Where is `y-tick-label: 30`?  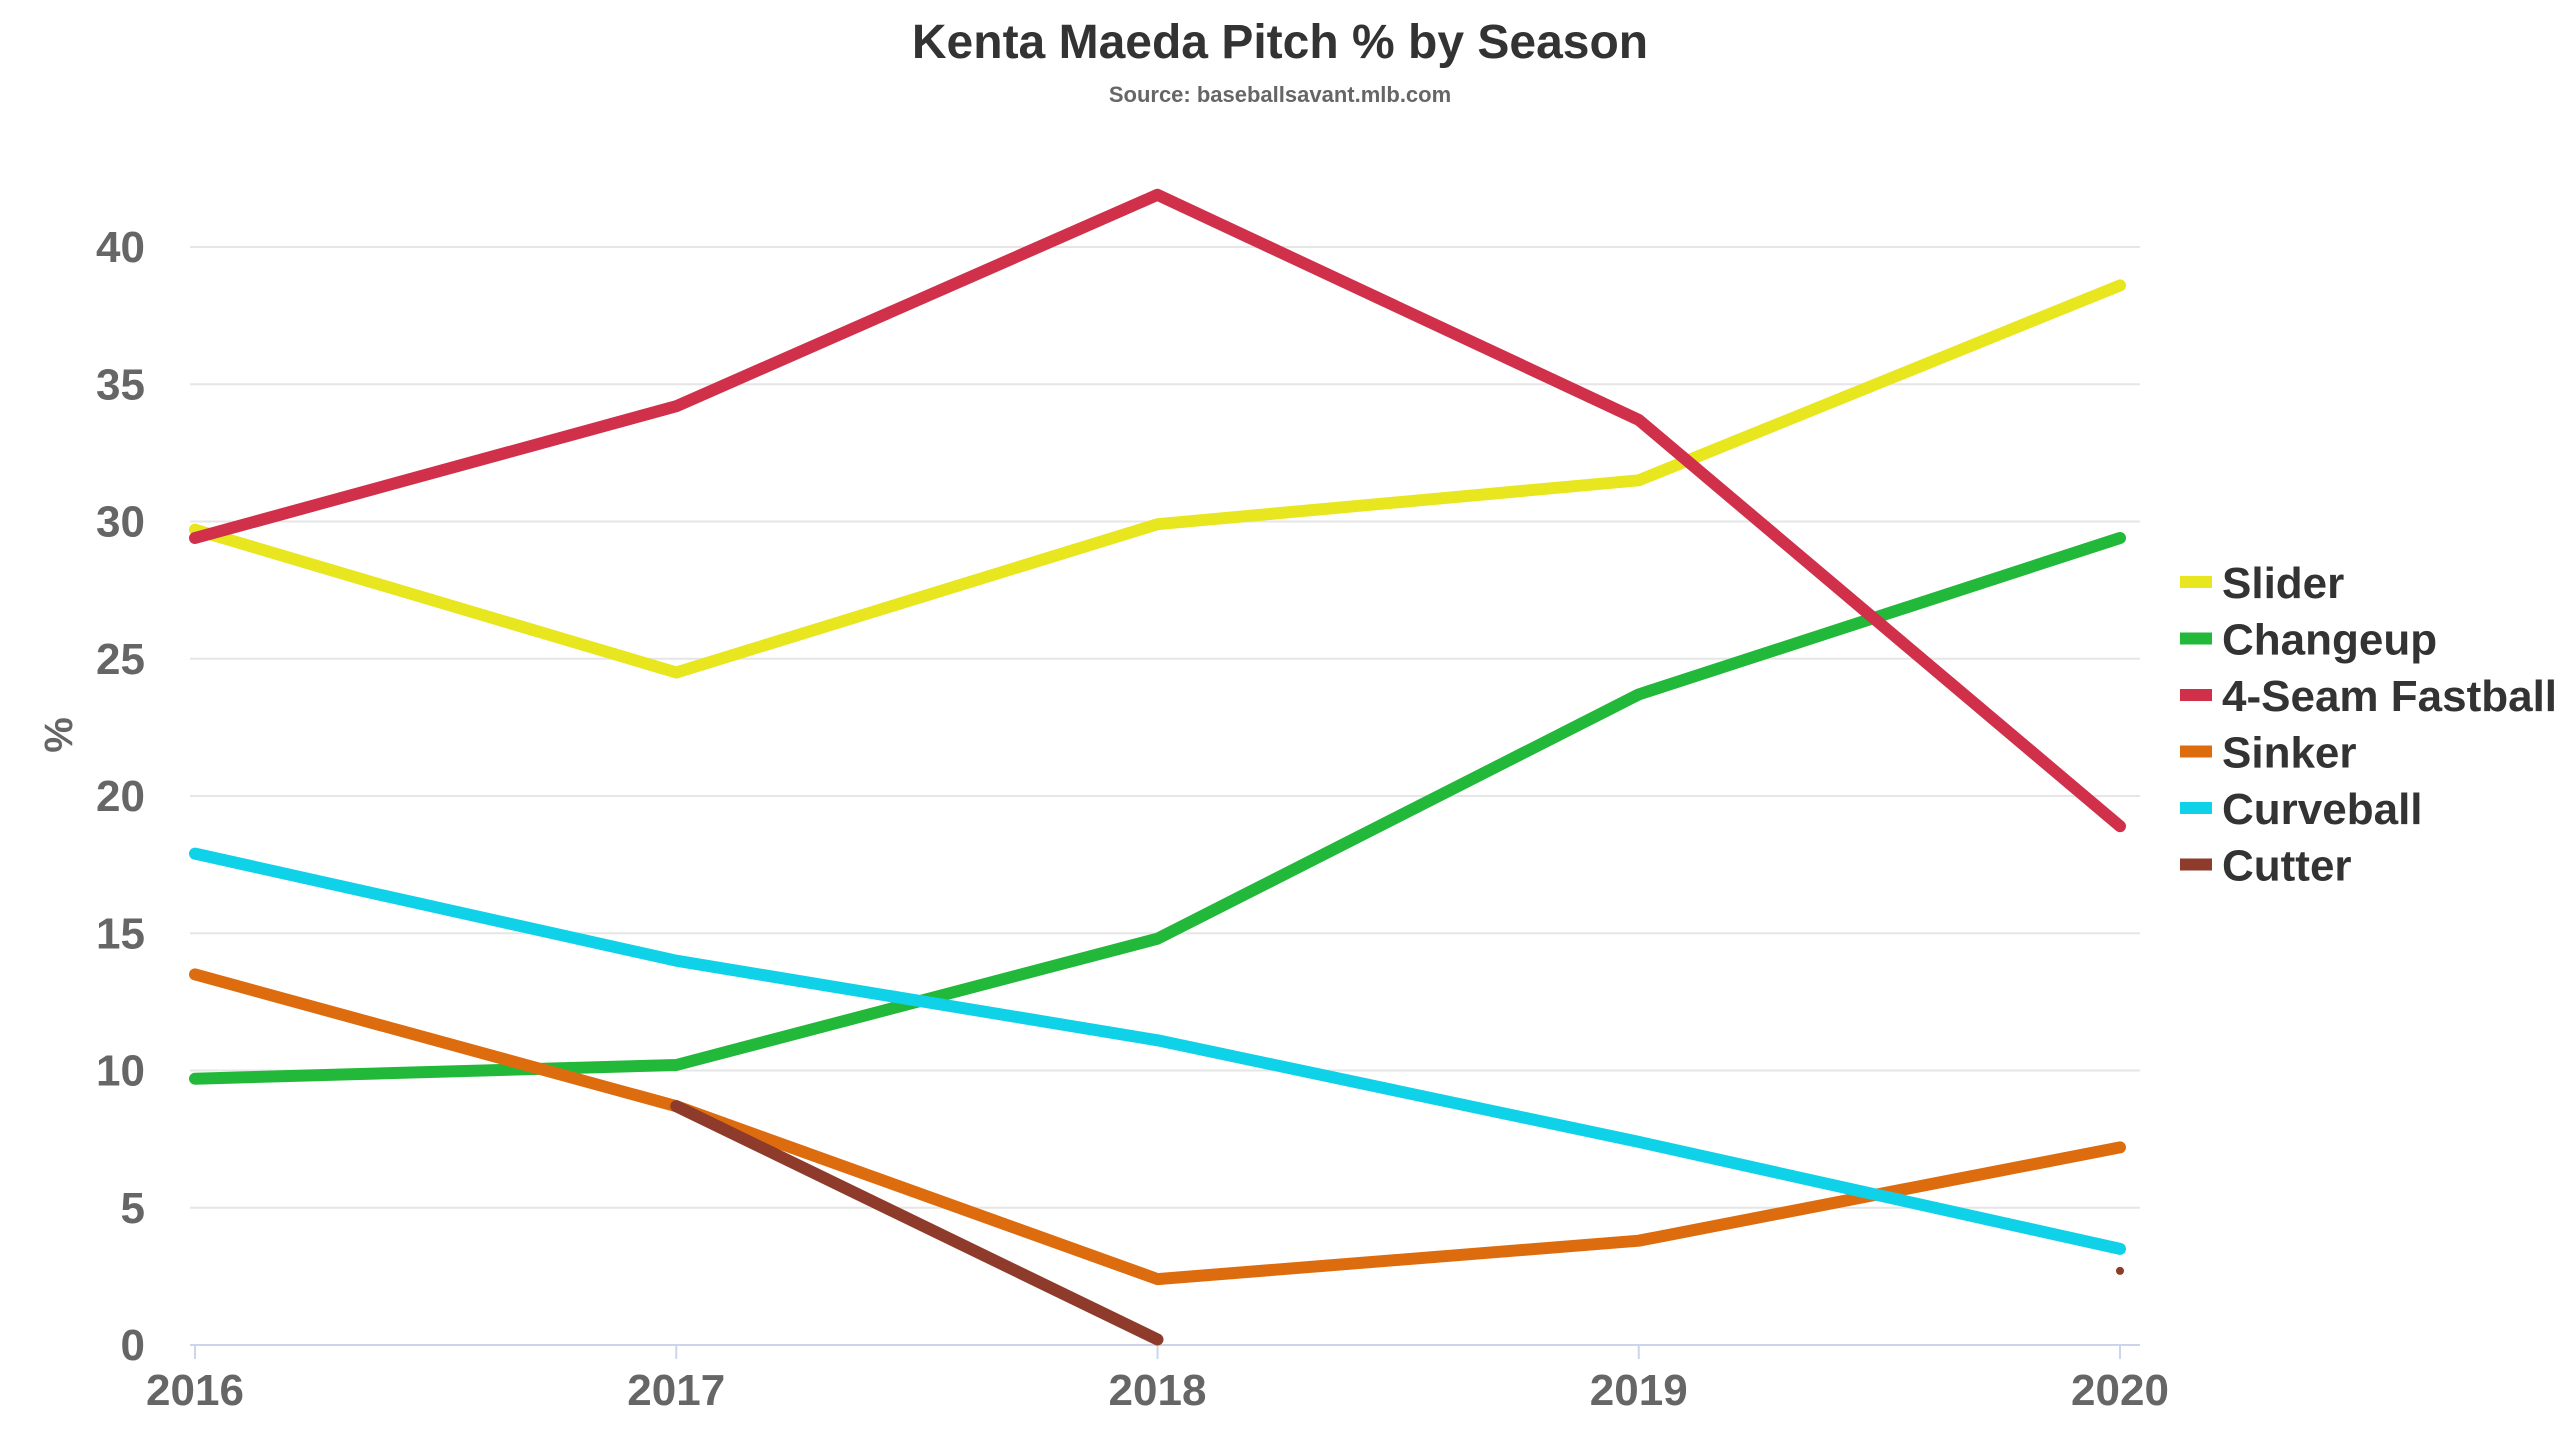
y-tick-label: 30 is located at coordinates (120, 522).